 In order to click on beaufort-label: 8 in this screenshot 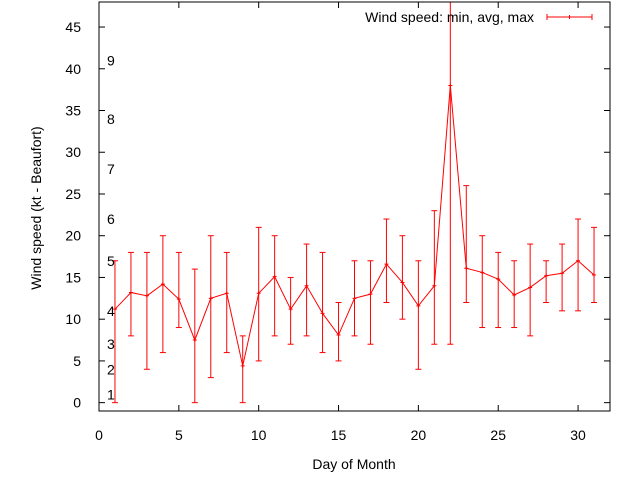, I will do `click(111, 119)`.